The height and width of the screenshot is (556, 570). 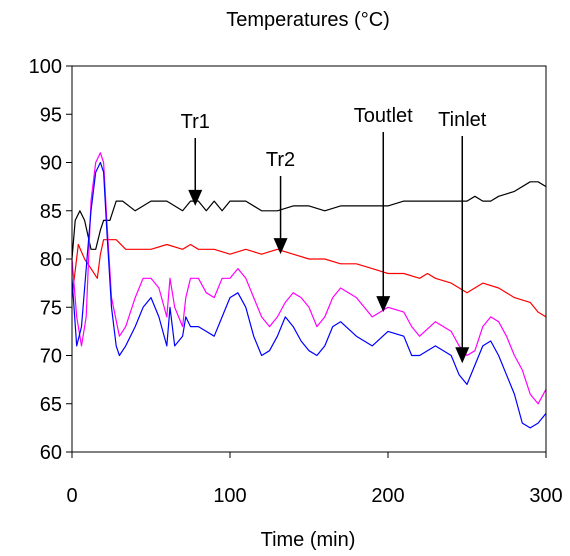 What do you see at coordinates (51, 405) in the screenshot?
I see `y-tick-label: 65` at bounding box center [51, 405].